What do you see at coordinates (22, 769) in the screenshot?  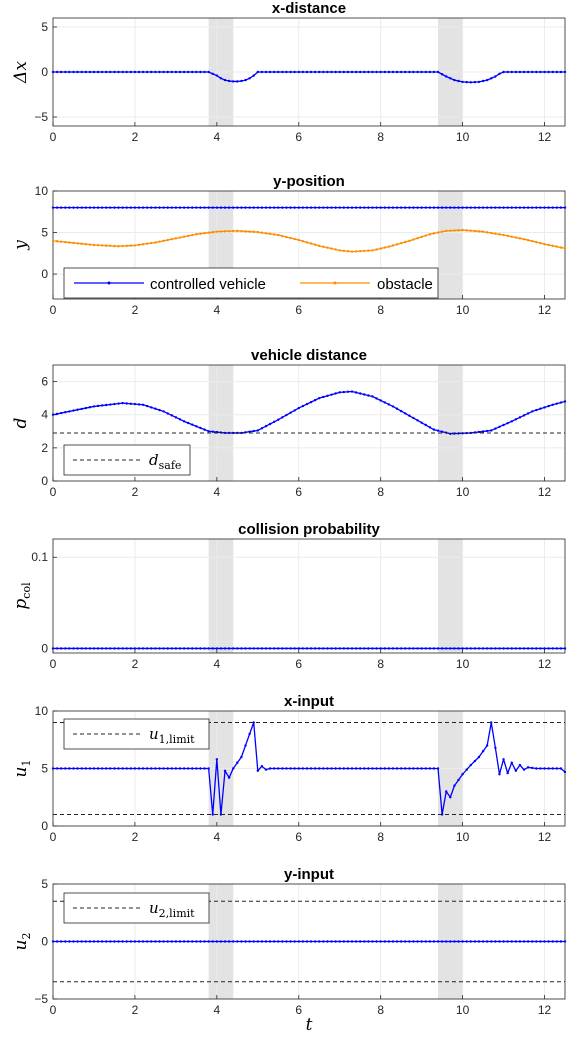 I see `y-axis-label: u1` at bounding box center [22, 769].